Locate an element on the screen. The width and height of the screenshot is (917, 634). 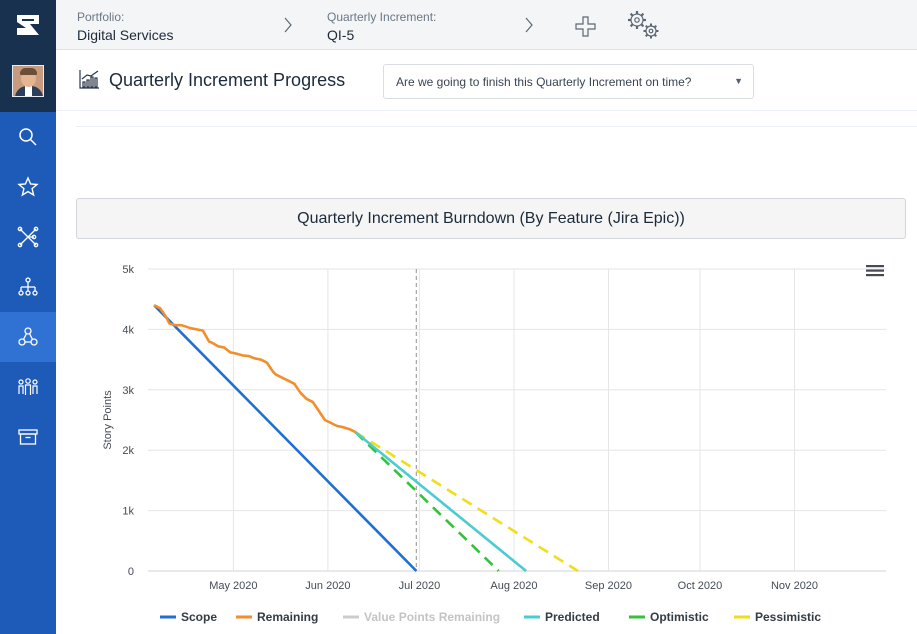
connected-nodes-icon is located at coordinates (28, 336).